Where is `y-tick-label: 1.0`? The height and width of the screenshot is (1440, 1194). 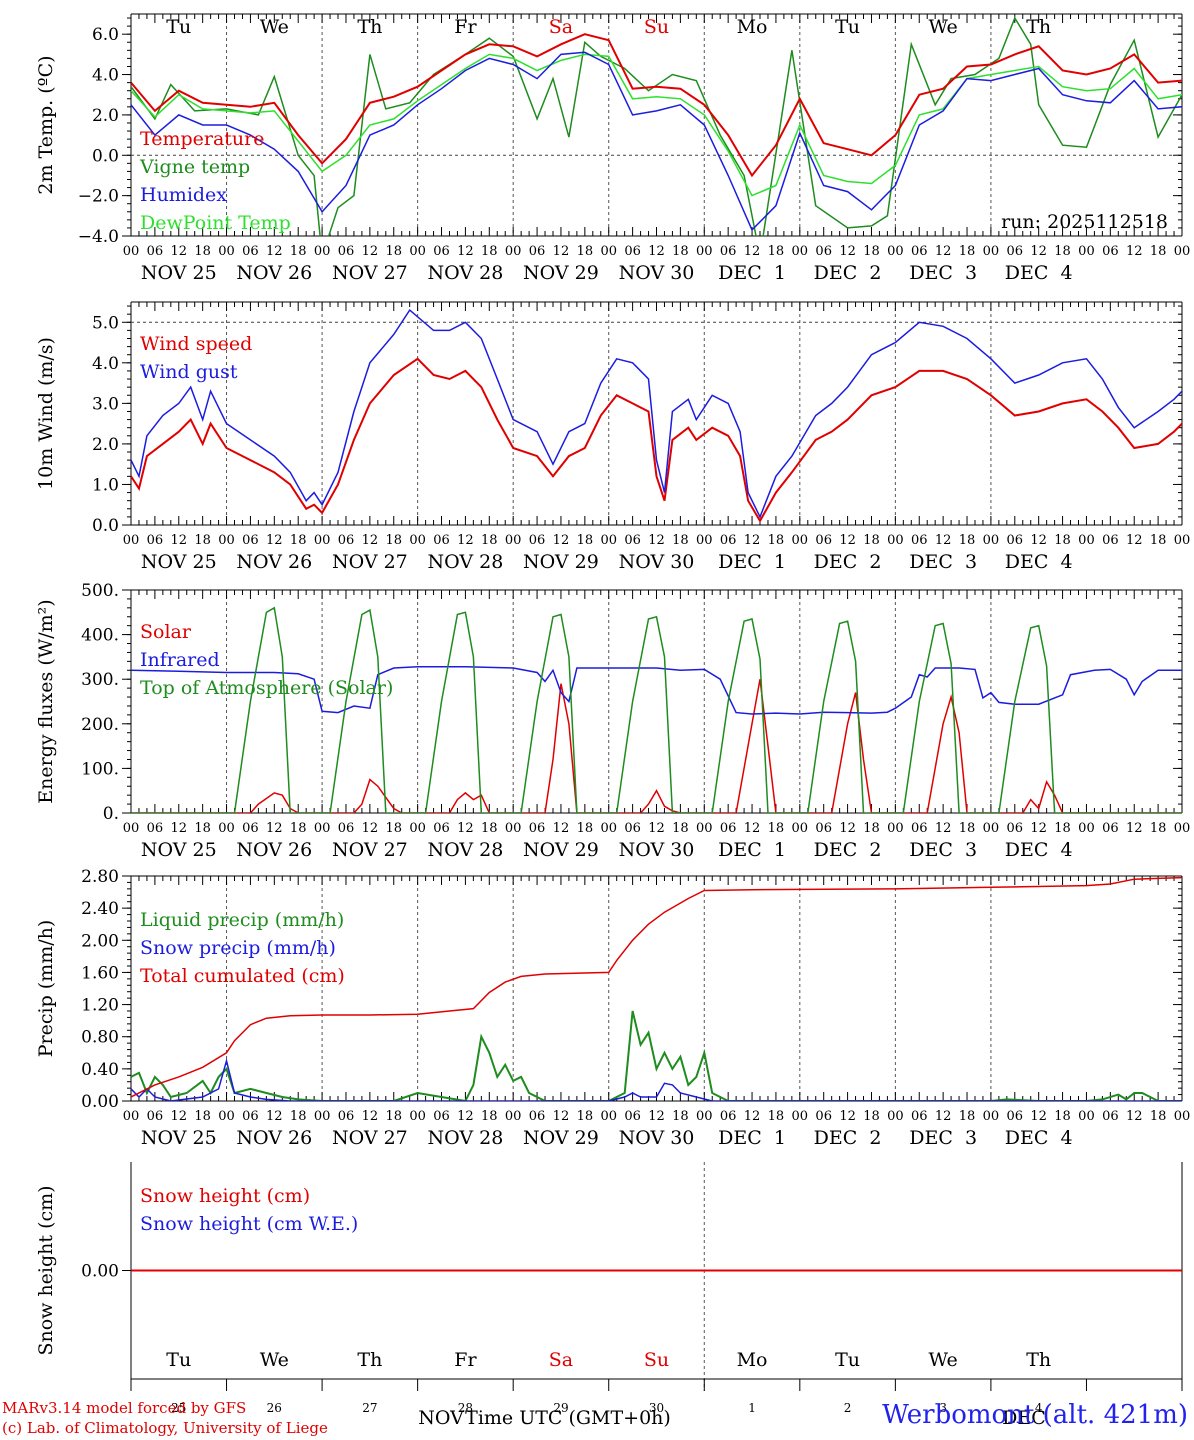
y-tick-label: 1.0 is located at coordinates (105, 485).